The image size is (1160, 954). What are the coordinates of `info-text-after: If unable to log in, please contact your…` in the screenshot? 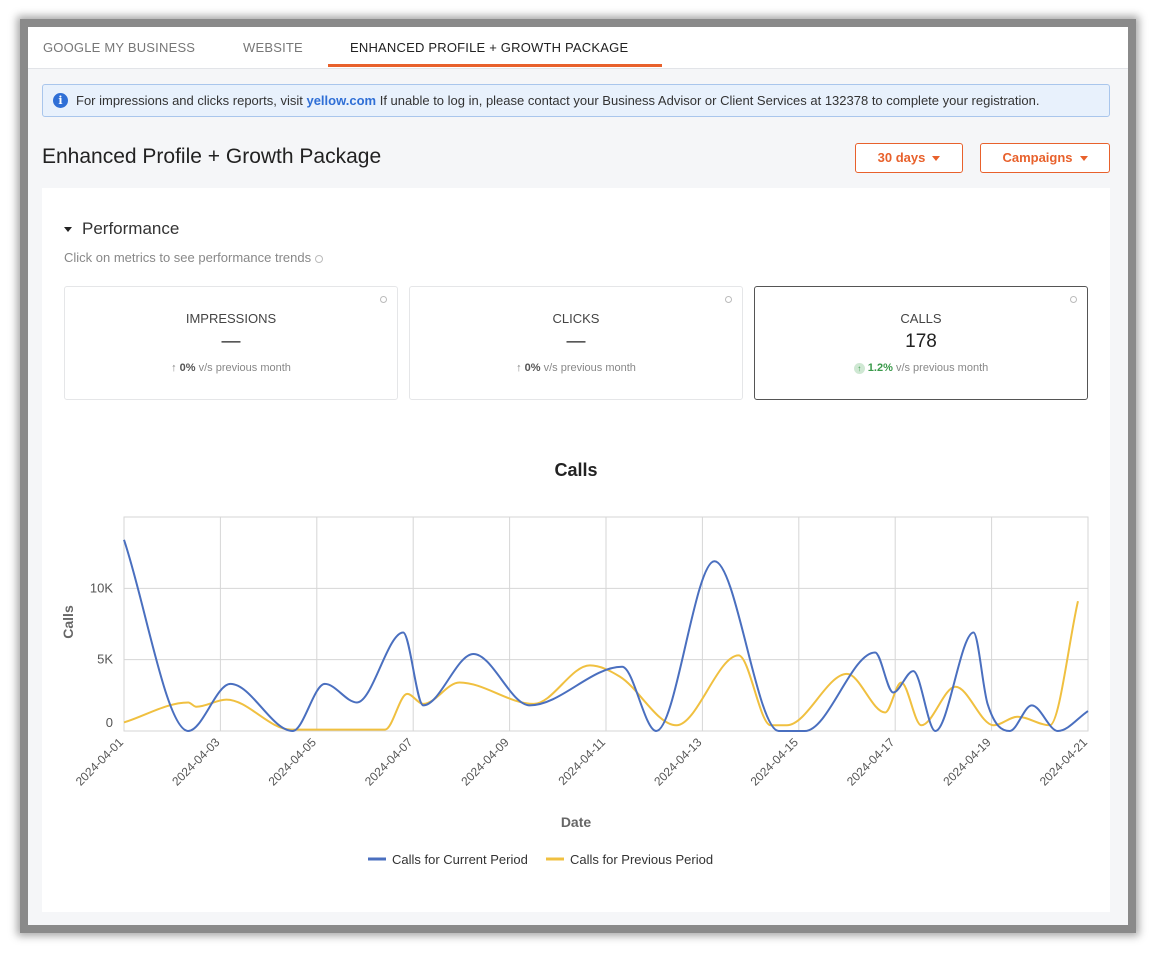 It's located at (709, 100).